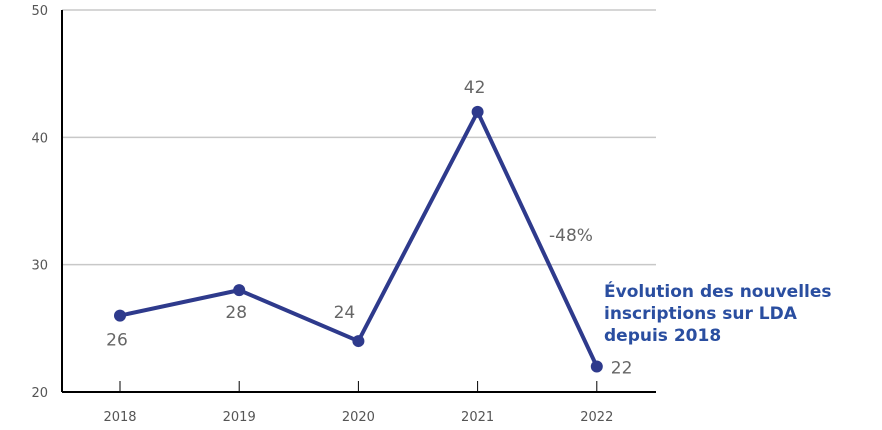  What do you see at coordinates (571, 236) in the screenshot?
I see `change-annotation: -48%` at bounding box center [571, 236].